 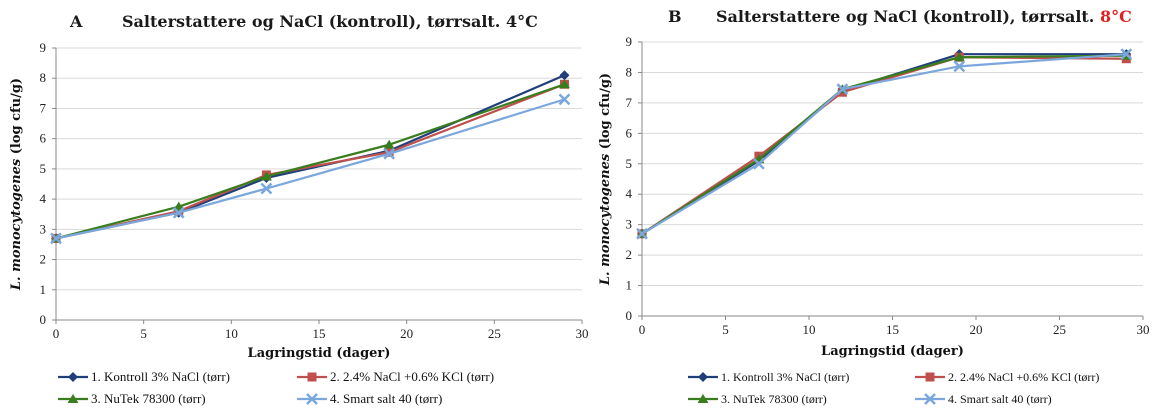 What do you see at coordinates (1116, 16) in the screenshot?
I see `title-temperature: 8°C` at bounding box center [1116, 16].